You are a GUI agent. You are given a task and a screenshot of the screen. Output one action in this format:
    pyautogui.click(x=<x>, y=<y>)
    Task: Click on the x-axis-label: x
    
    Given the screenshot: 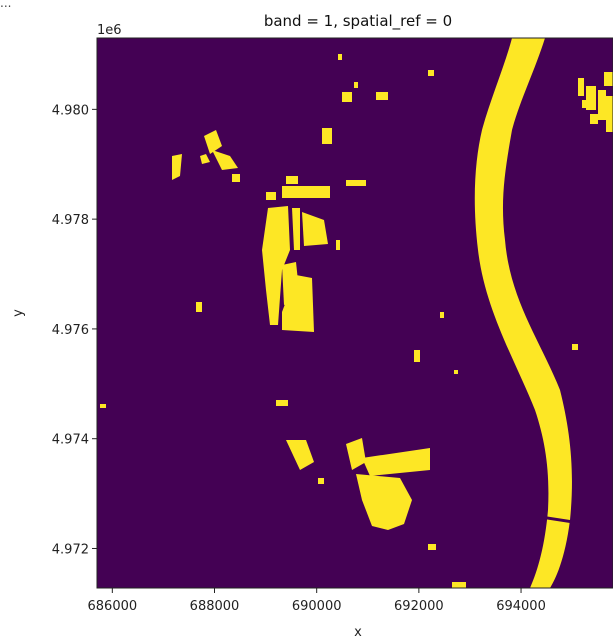 What is the action you would take?
    pyautogui.click(x=358, y=632)
    